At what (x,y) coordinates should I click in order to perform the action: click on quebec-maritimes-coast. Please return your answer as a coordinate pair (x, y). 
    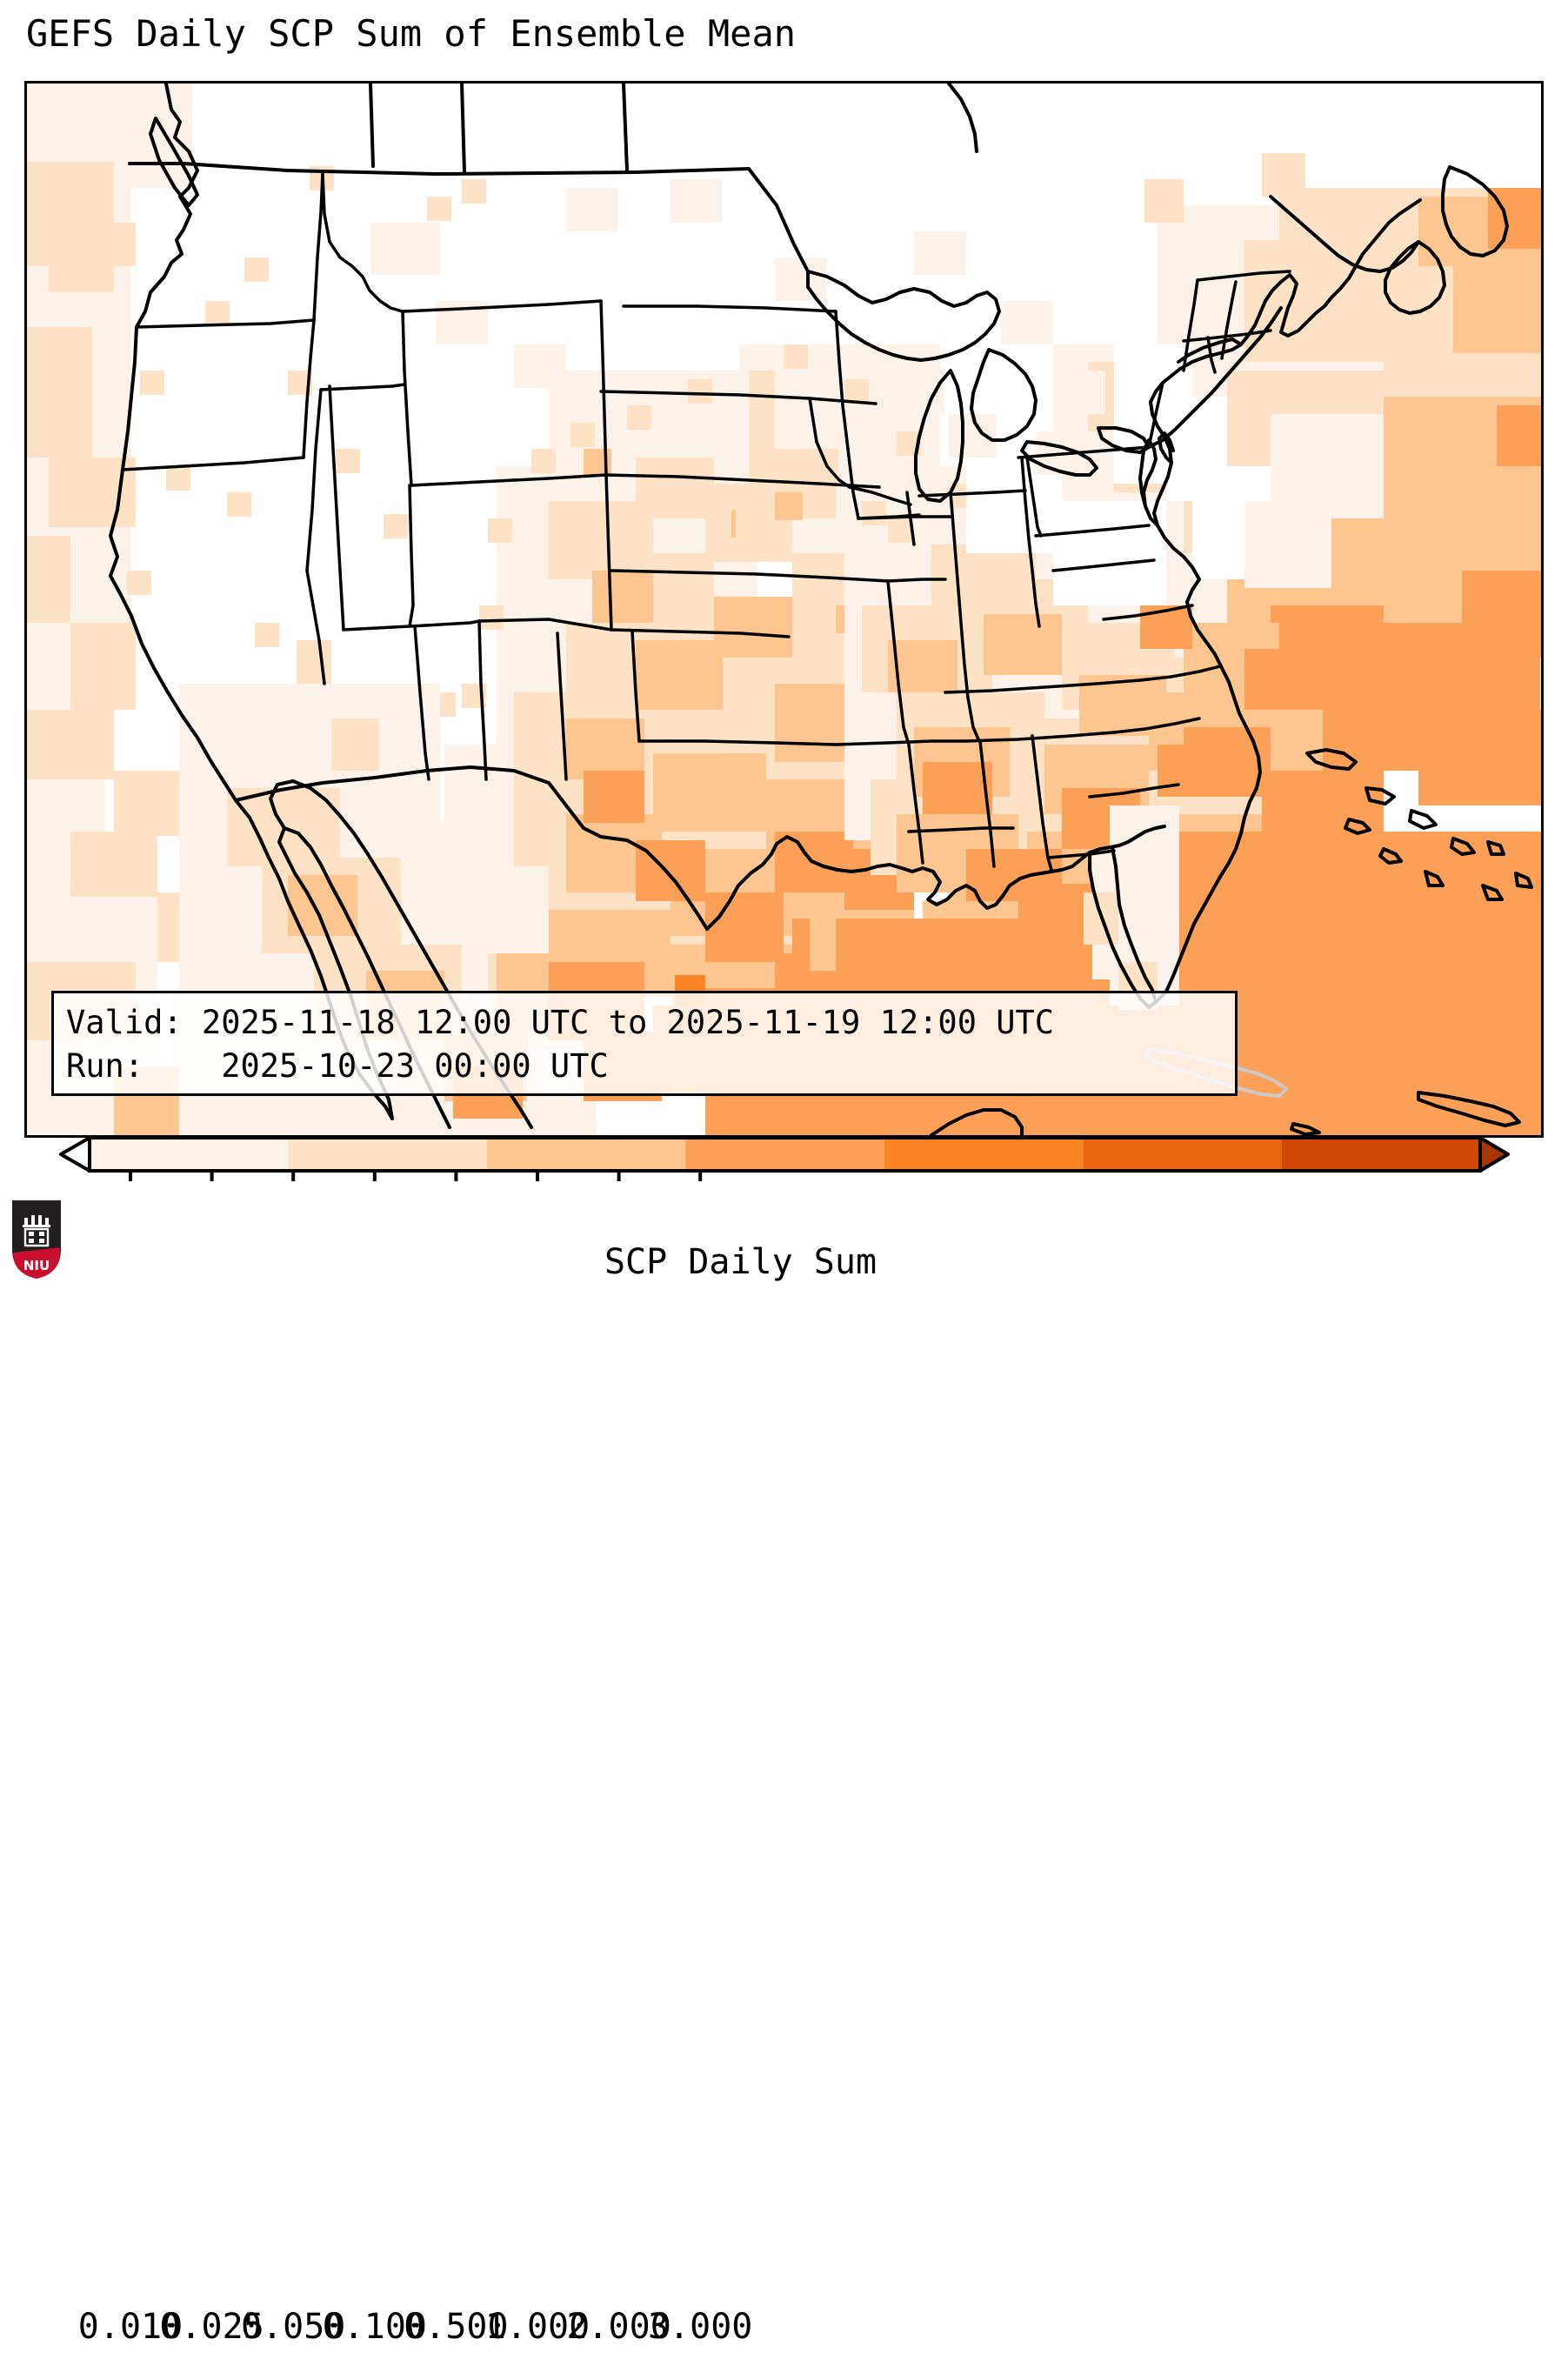
    Looking at the image, I should click on (1344, 234).